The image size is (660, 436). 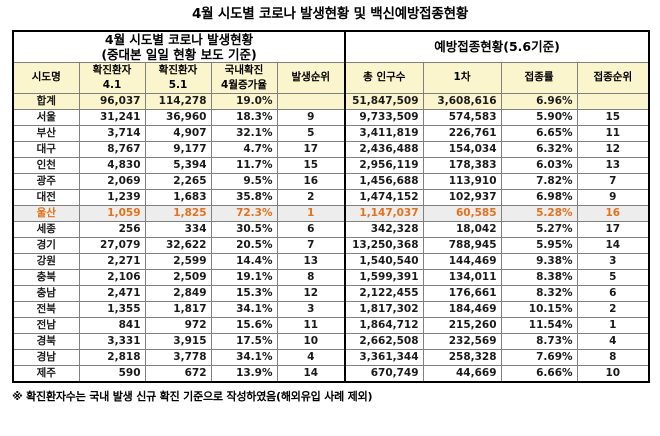 I want to click on col-header-dose1: 1차, so click(x=462, y=77).